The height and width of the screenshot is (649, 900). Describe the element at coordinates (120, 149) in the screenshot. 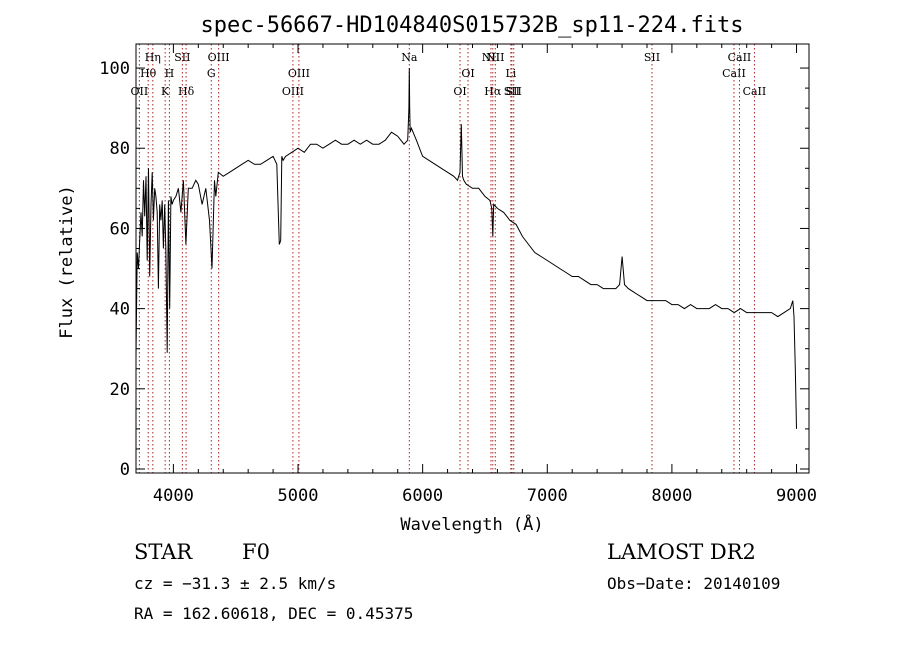

I see `y-tick-label: 80` at that location.